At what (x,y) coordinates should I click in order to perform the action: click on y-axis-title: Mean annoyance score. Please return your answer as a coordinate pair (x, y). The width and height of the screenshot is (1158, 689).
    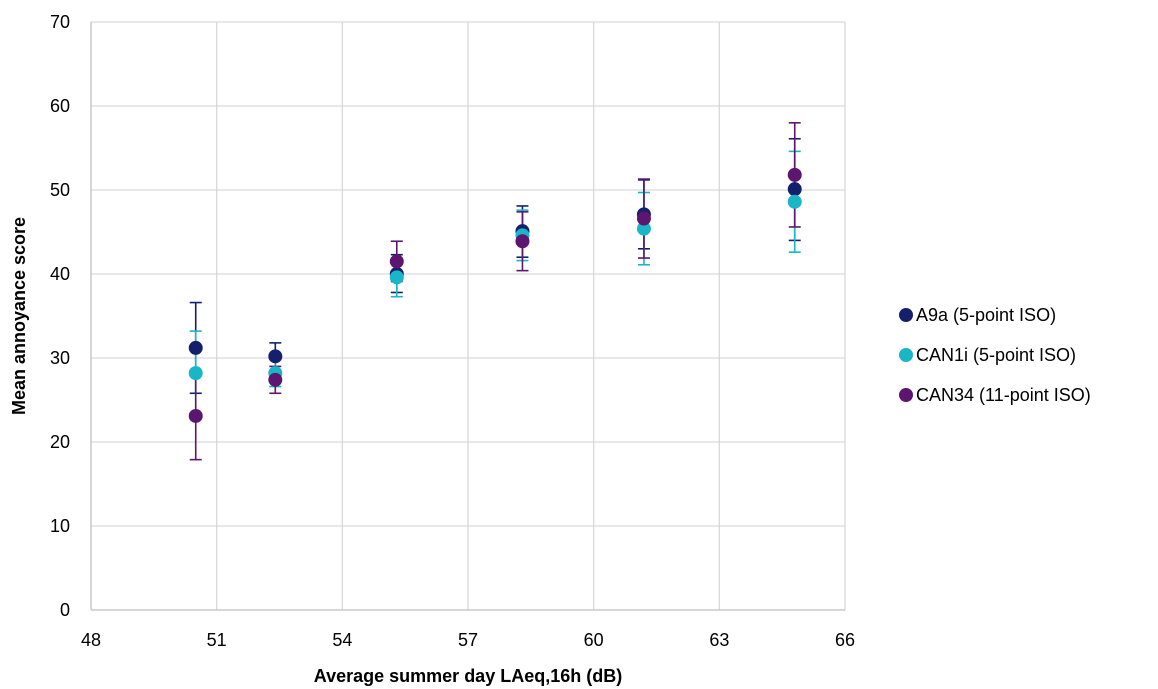
    Looking at the image, I should click on (19, 316).